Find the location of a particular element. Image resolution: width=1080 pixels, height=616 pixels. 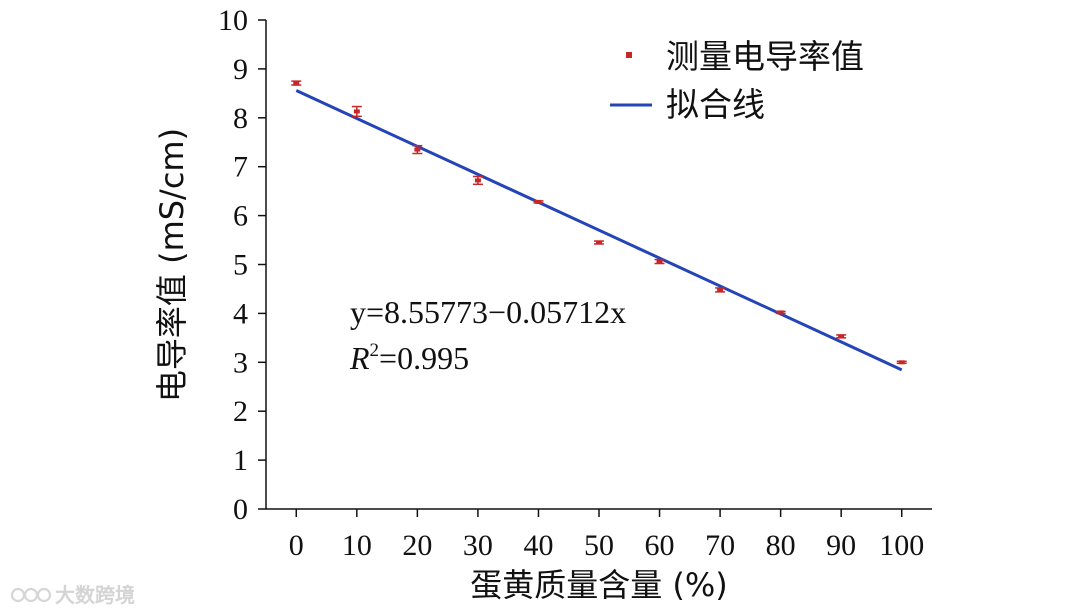

r-squared-text: R2=0.995 is located at coordinates (409, 358).